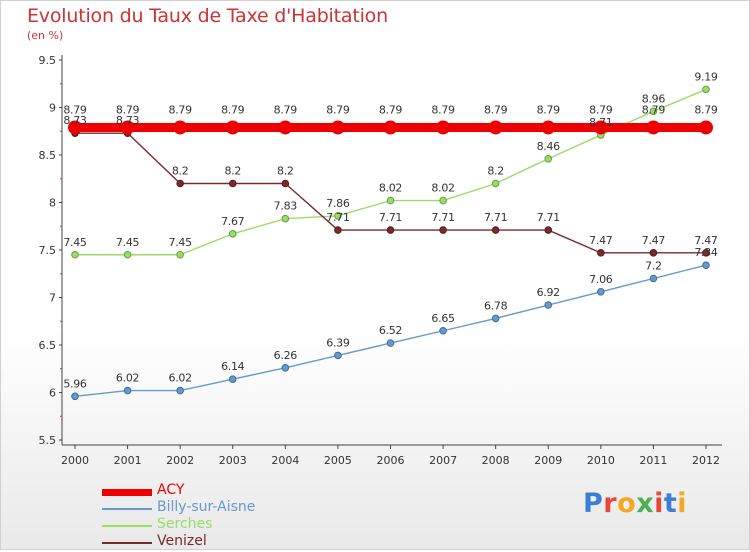  What do you see at coordinates (338, 460) in the screenshot?
I see `x-tick-label: 2005` at bounding box center [338, 460].